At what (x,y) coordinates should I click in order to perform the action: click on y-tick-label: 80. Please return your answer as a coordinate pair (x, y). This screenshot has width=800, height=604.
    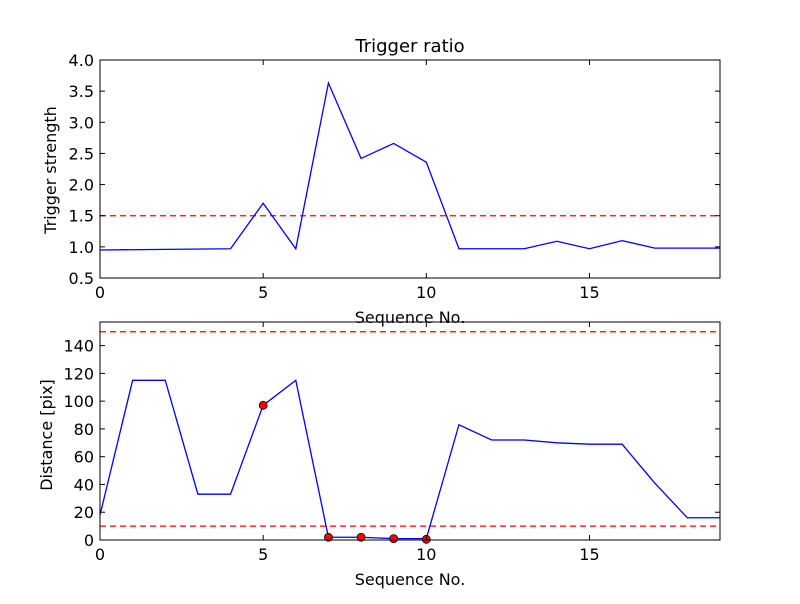
    Looking at the image, I should click on (84, 429).